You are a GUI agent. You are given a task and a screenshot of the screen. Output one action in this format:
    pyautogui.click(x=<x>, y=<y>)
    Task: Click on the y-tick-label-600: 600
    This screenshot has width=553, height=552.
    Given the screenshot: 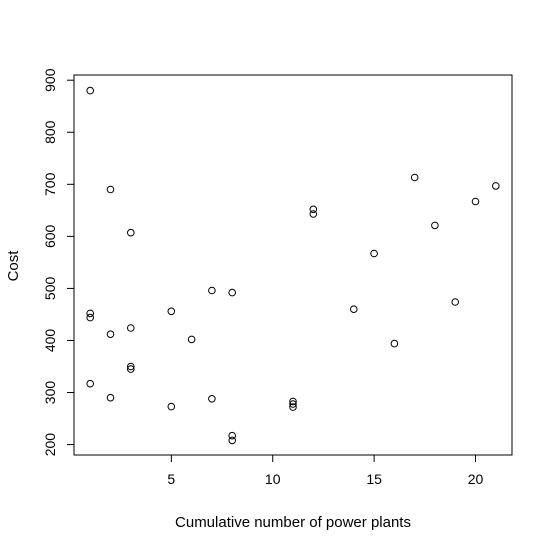 What is the action you would take?
    pyautogui.click(x=50, y=236)
    